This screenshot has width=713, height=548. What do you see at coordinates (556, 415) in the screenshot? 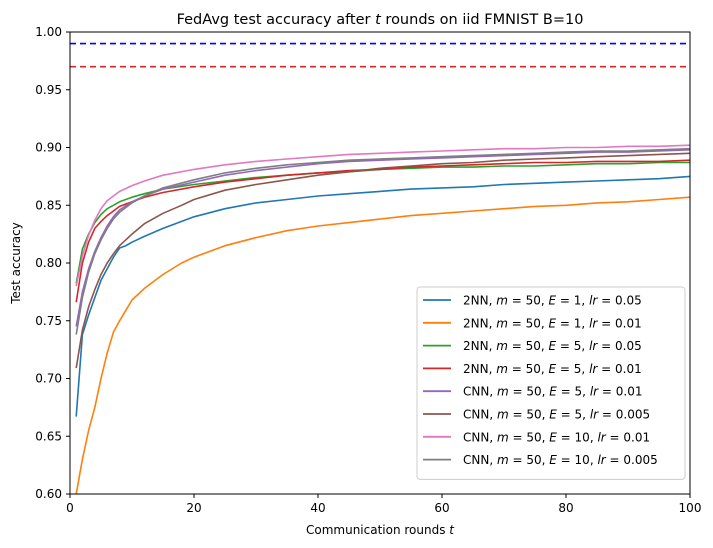
I see `legend-label: CNN, m = 50, E = 5, lr = 0.005` at bounding box center [556, 415].